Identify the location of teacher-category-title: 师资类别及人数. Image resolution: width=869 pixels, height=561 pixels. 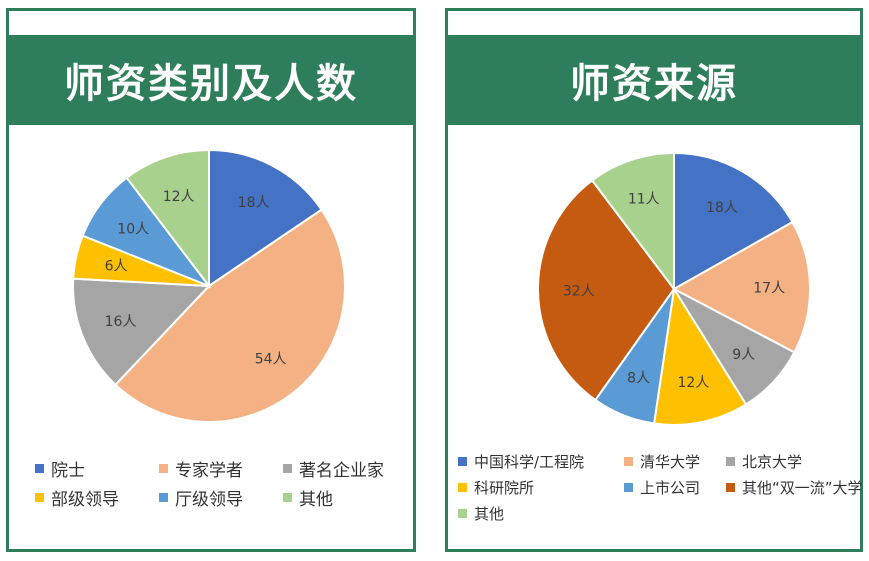
(211, 80).